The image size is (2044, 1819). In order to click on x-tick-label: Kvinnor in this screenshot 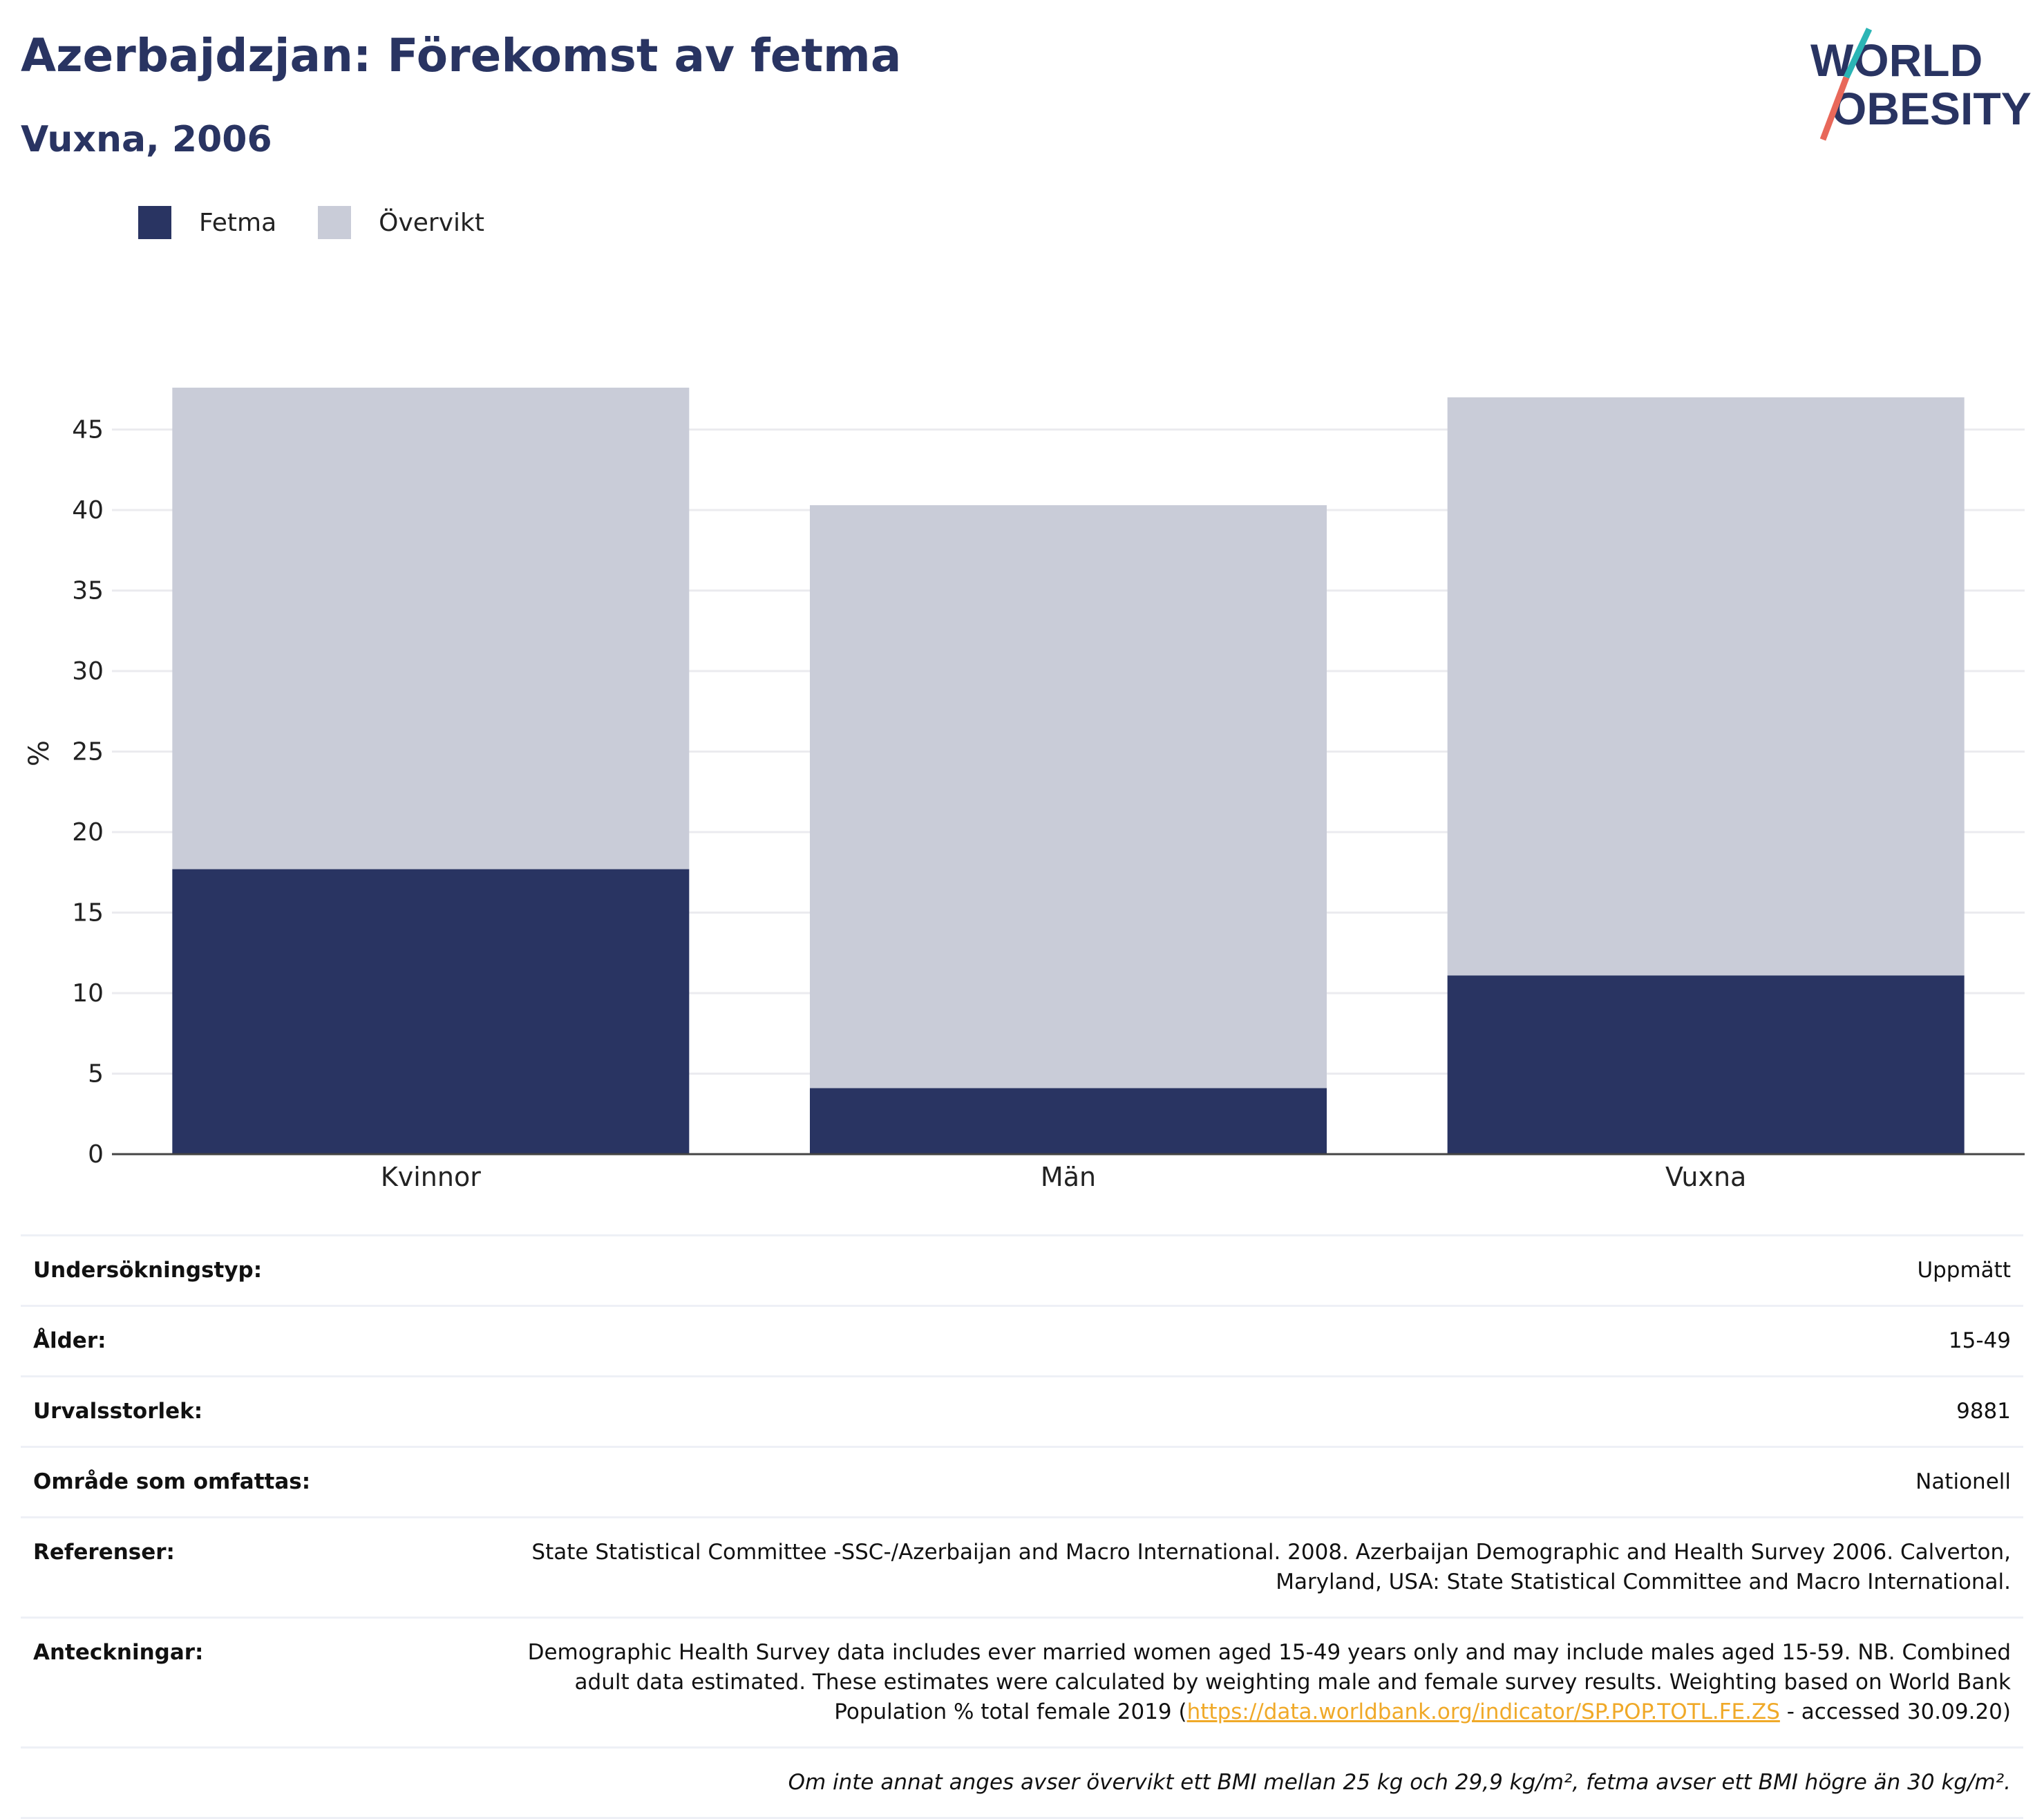, I will do `click(431, 1177)`.